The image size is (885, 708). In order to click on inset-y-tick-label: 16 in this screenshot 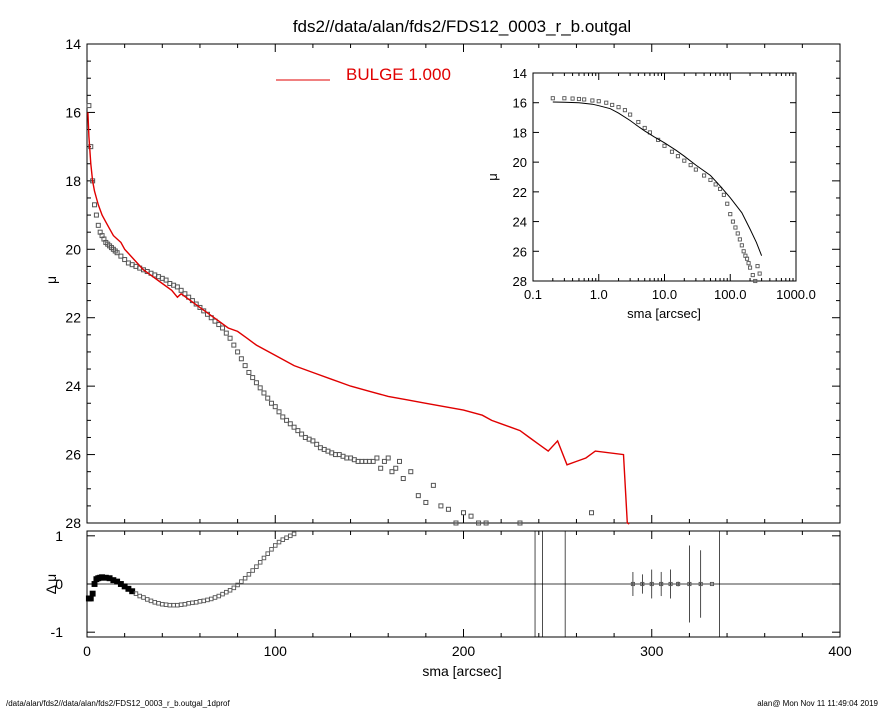, I will do `click(520, 103)`.